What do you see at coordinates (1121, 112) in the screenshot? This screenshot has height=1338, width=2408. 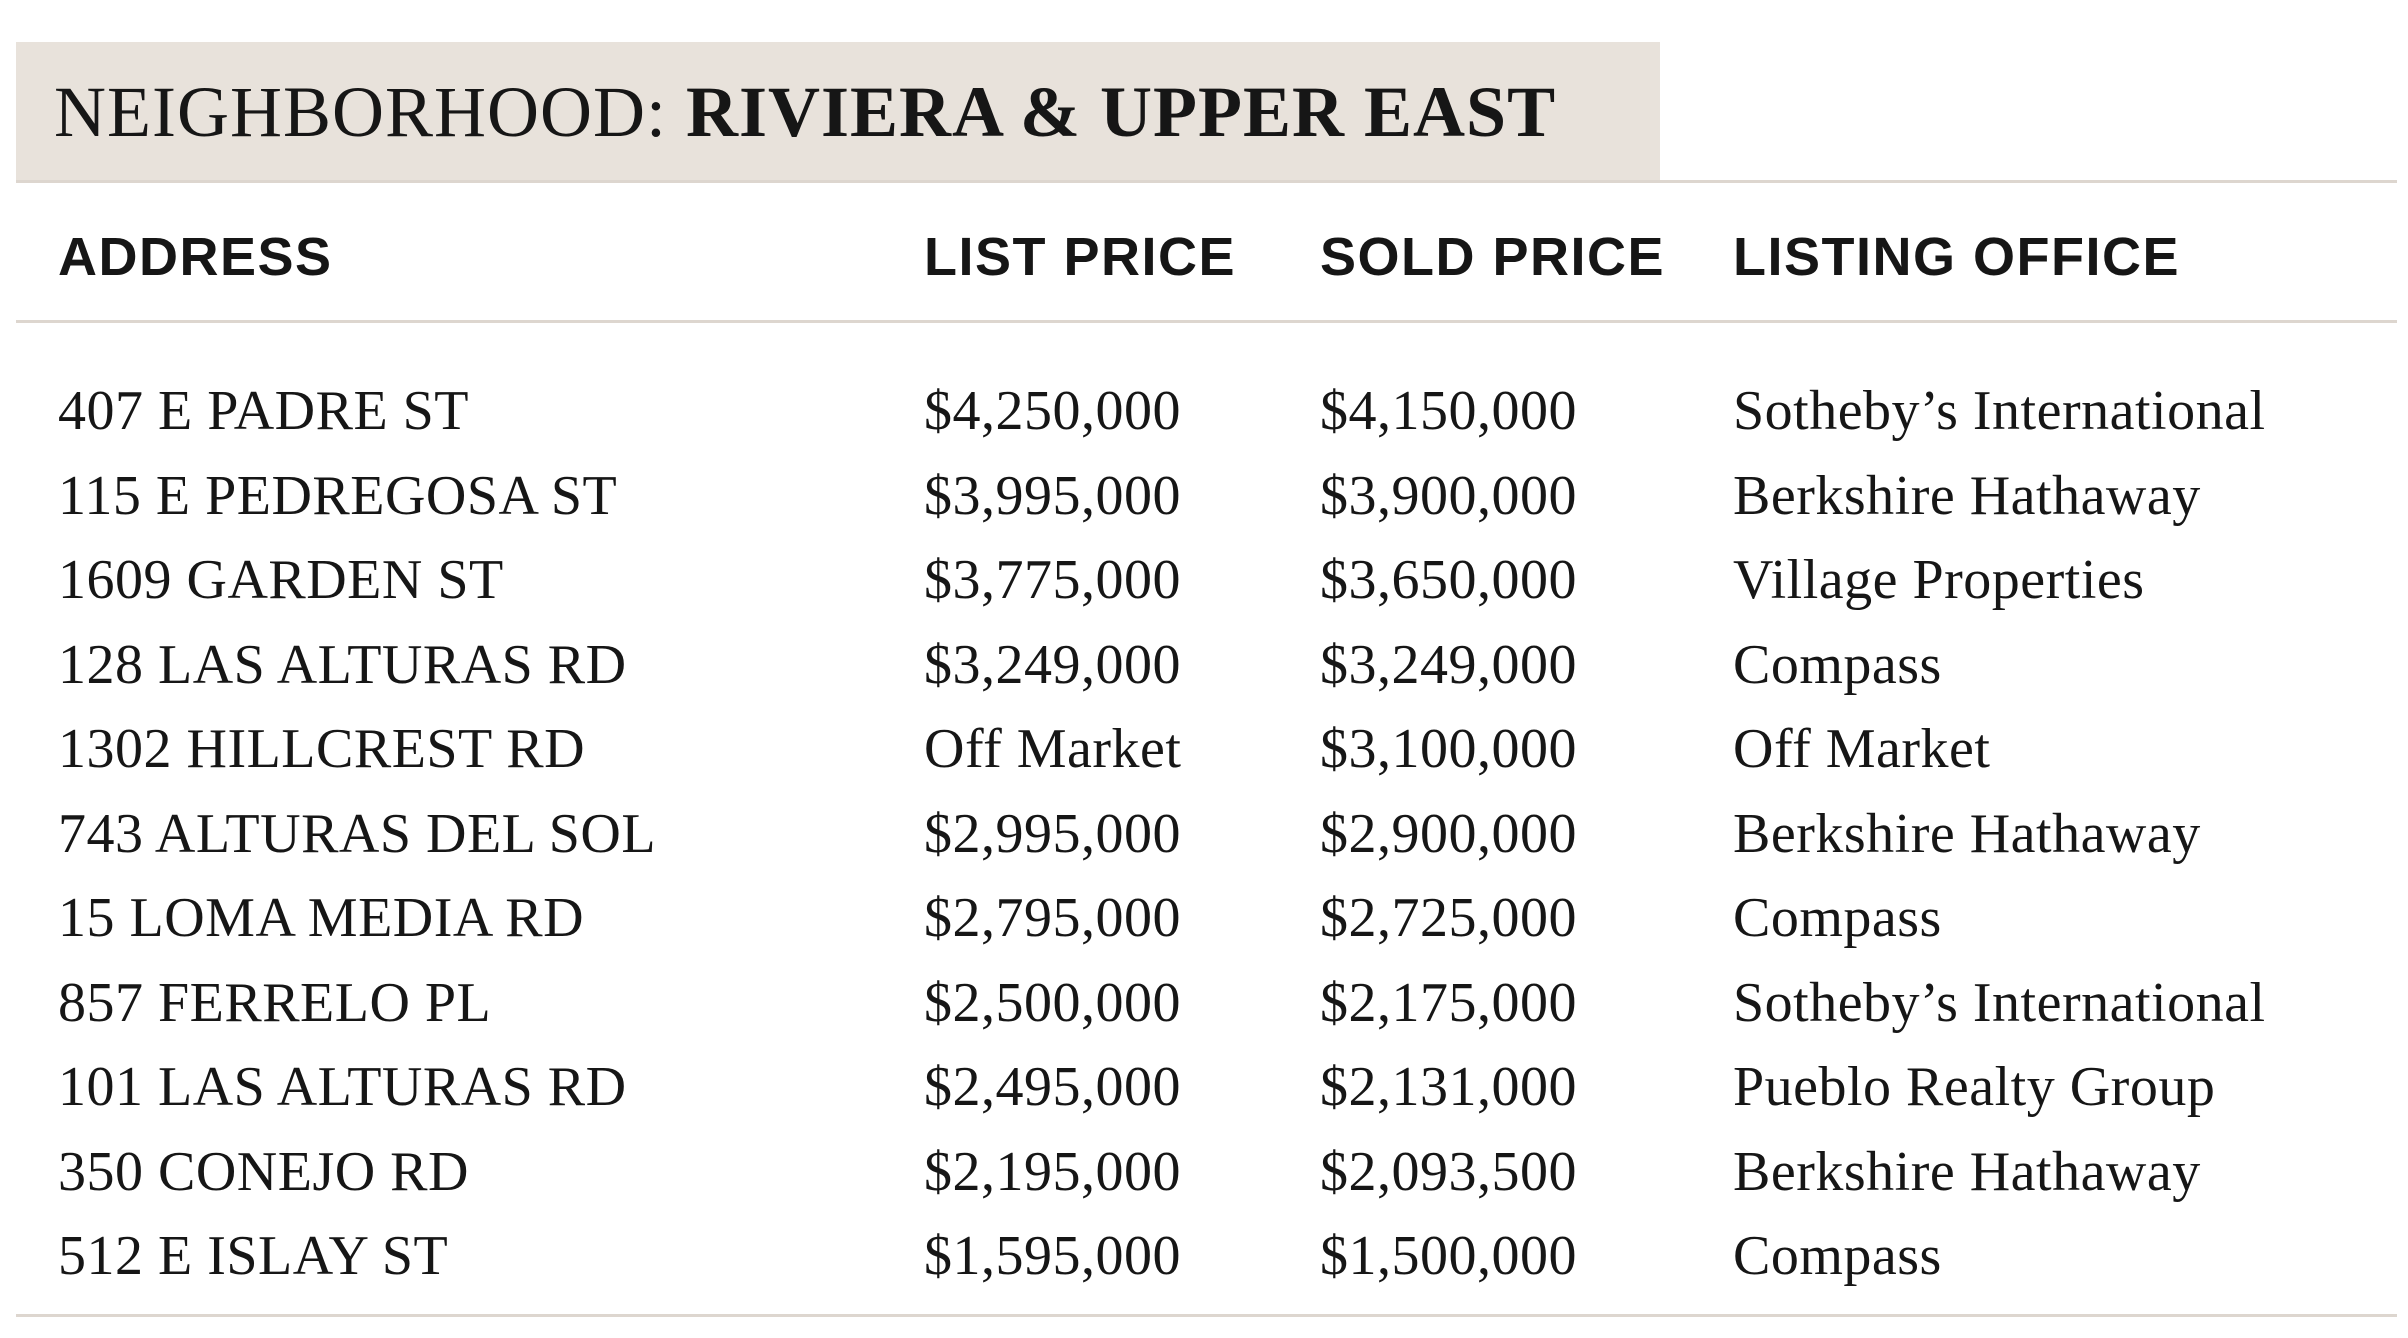 I see `title-name: RIVIERA & UPPER EAST` at bounding box center [1121, 112].